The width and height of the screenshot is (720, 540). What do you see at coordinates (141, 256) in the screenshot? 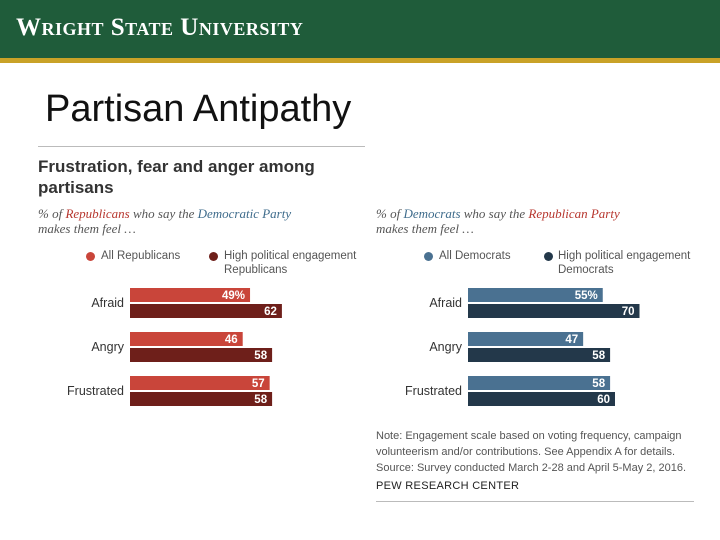
I see `legend-all-republicans: All Republicans` at bounding box center [141, 256].